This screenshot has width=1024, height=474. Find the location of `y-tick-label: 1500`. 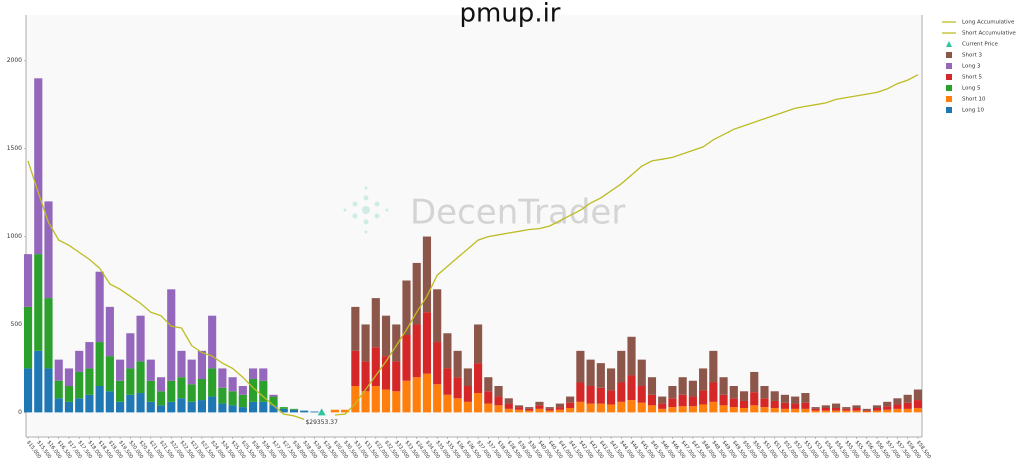

y-tick-label: 1500 is located at coordinates (14, 148).